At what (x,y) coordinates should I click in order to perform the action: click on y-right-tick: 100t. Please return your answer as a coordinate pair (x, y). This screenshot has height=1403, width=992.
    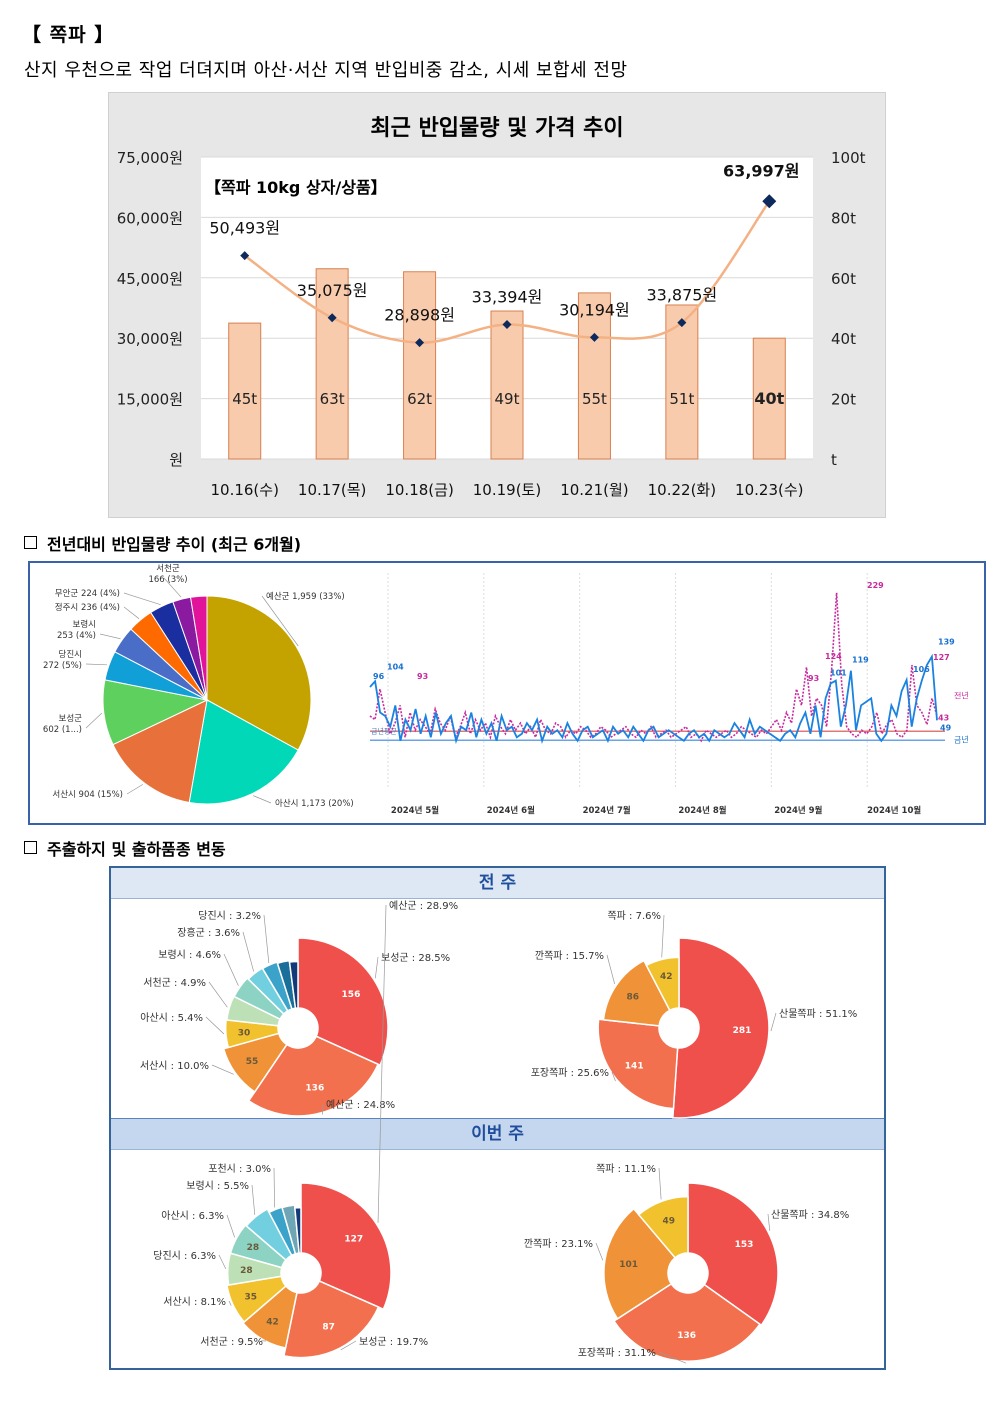
    Looking at the image, I should click on (848, 158).